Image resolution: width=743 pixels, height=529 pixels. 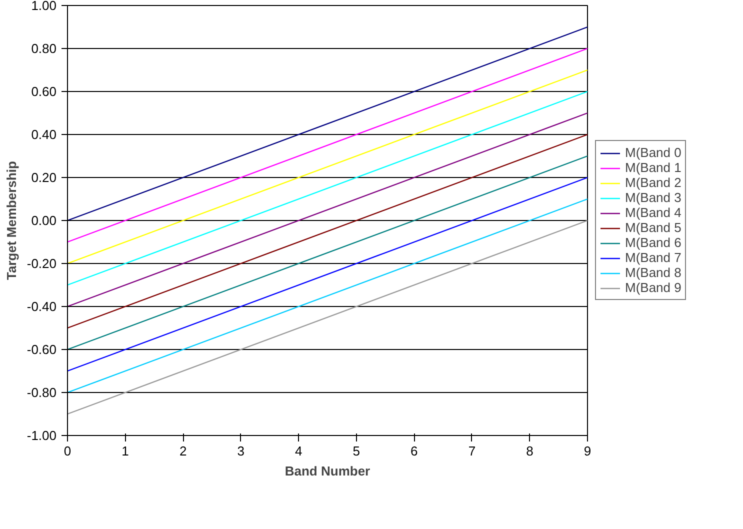 What do you see at coordinates (653, 227) in the screenshot?
I see `legend-label: M(Band 5` at bounding box center [653, 227].